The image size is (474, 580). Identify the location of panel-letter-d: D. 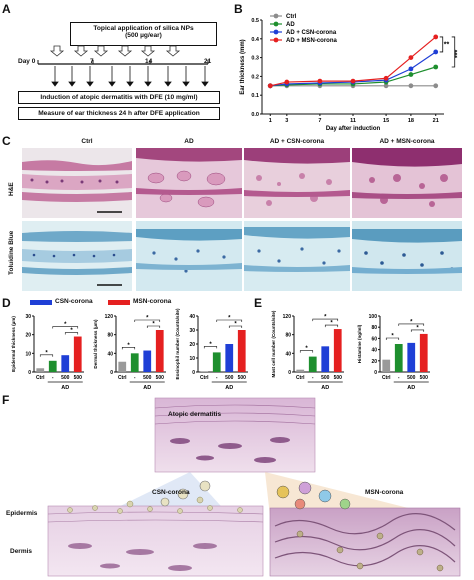
(6, 303).